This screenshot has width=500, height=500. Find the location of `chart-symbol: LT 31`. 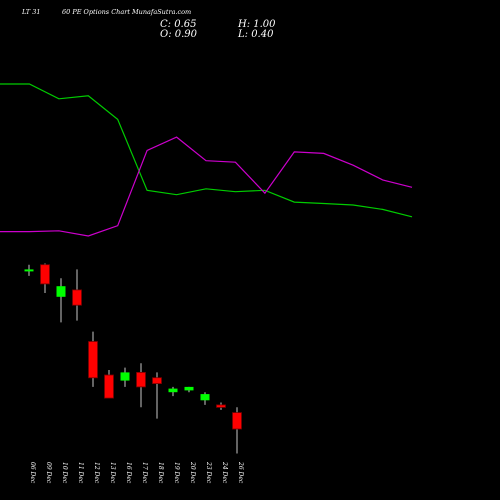

chart-symbol: LT 31 is located at coordinates (30, 12).